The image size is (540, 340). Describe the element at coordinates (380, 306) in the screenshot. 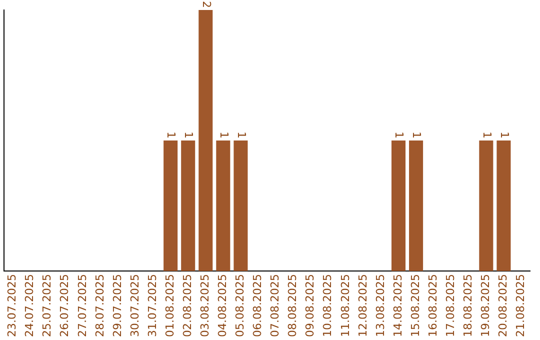

I see `x-tick-label: 13.08.2025` at that location.